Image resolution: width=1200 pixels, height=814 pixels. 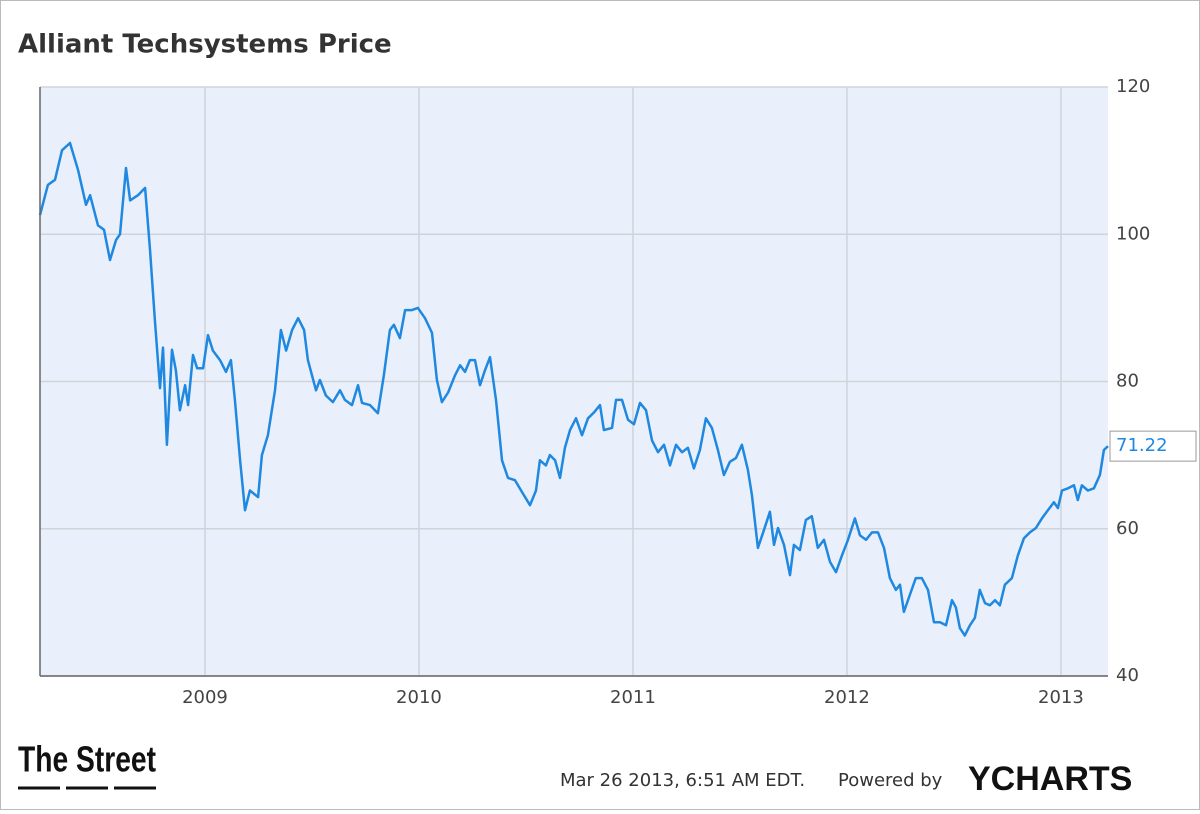 What do you see at coordinates (1050, 779) in the screenshot?
I see `brand: YCHARTS` at bounding box center [1050, 779].